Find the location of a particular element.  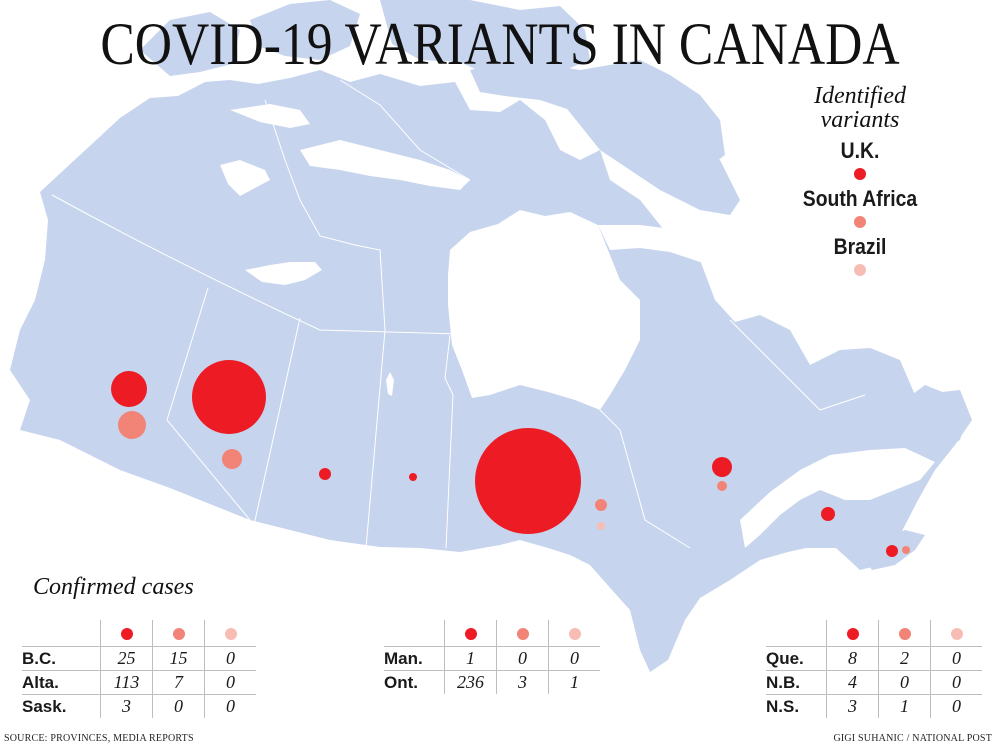

legend-label-brazil: Brazil is located at coordinates (860, 246).